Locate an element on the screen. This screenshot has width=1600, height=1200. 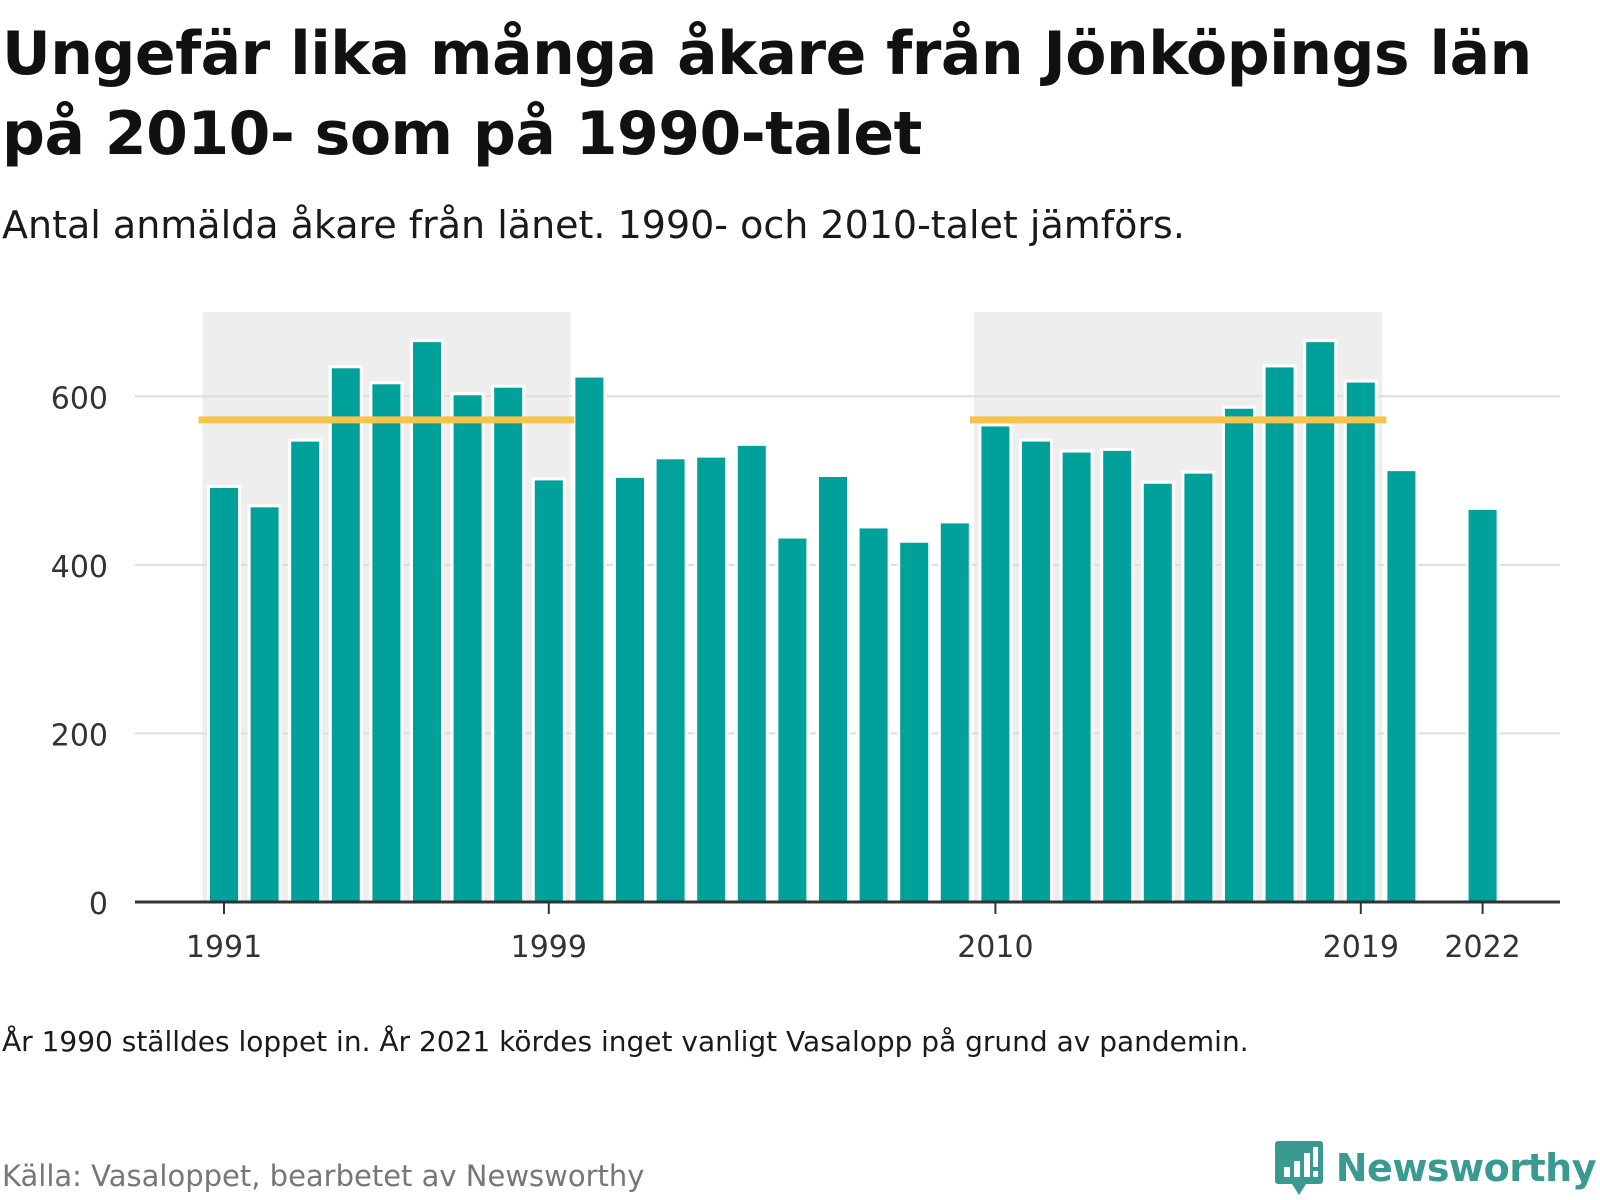
bar-1994 is located at coordinates (345, 634).